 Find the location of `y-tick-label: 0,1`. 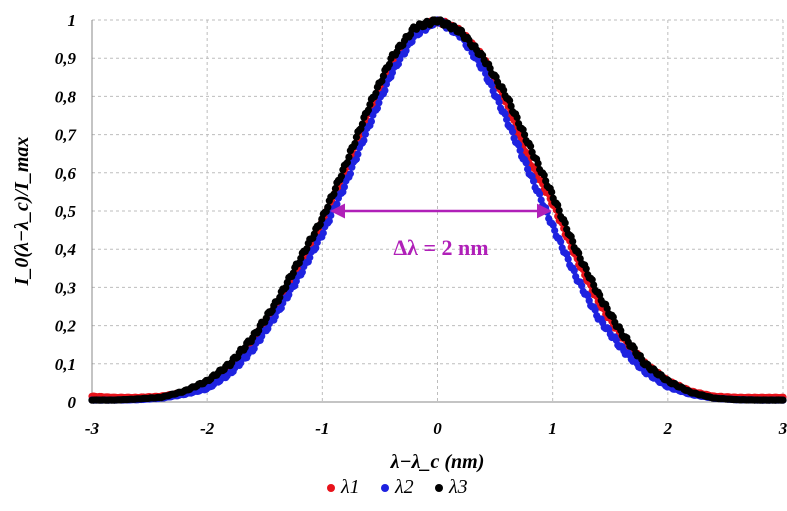

y-tick-label: 0,1 is located at coordinates (65, 364).